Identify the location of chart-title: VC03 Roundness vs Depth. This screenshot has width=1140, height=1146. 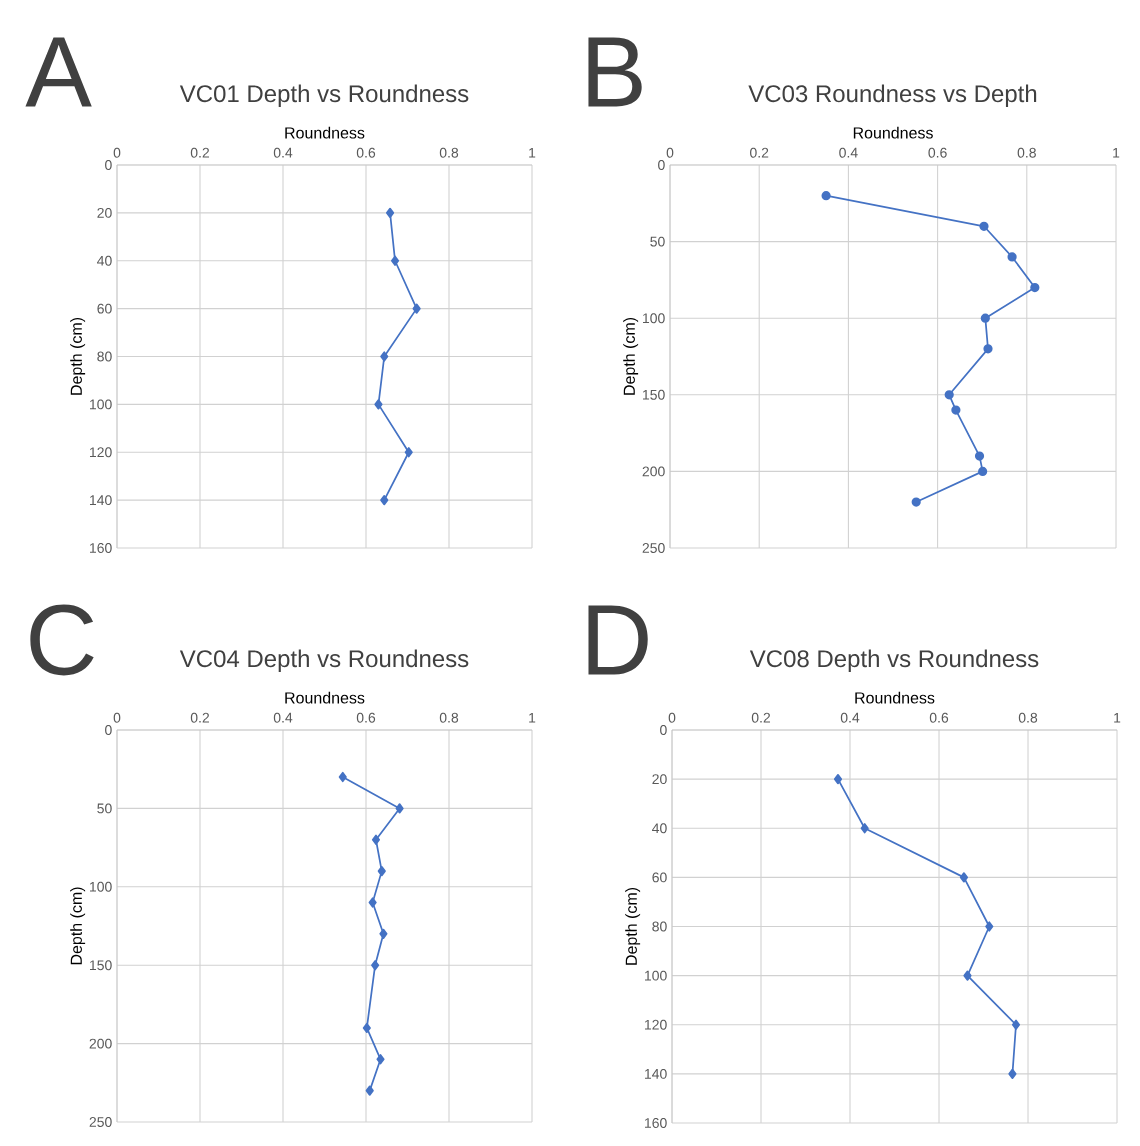
(892, 95).